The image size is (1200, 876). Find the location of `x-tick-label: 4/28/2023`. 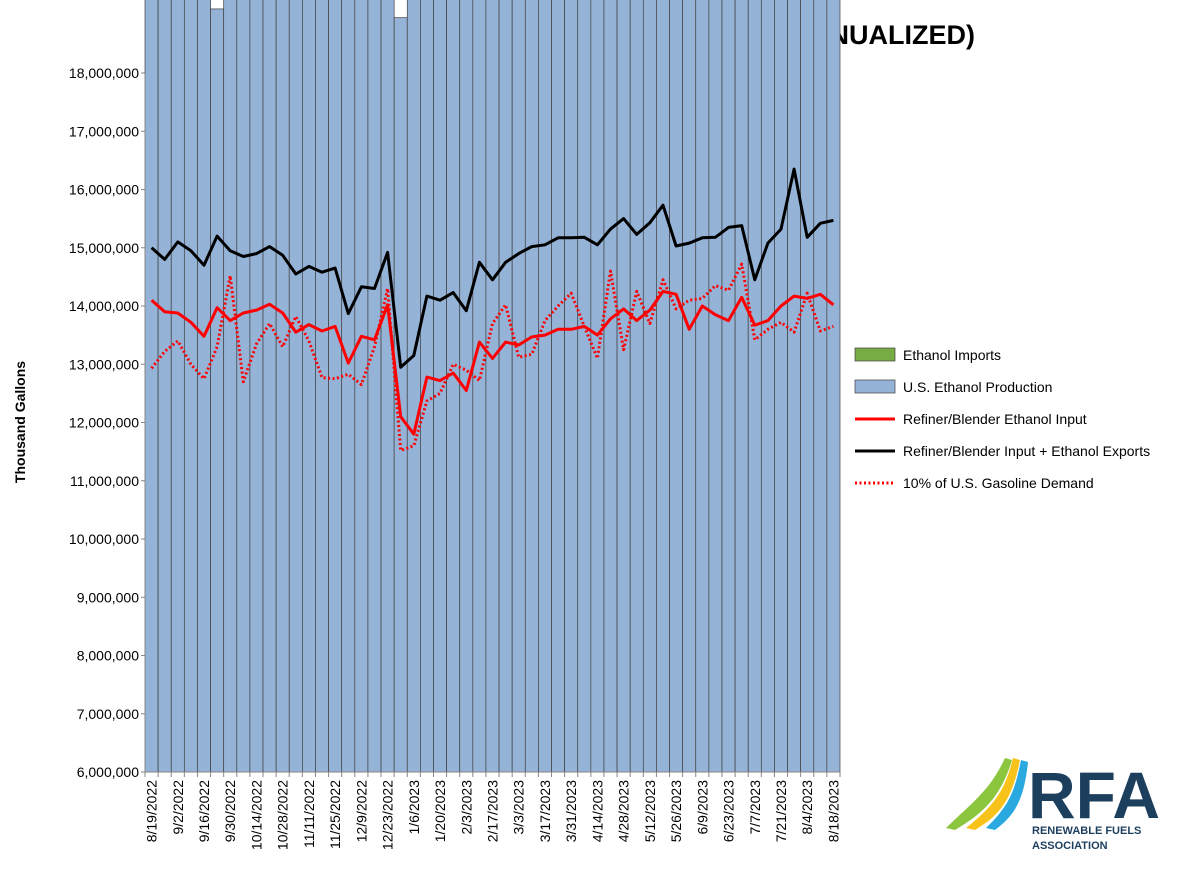

x-tick-label: 4/28/2023 is located at coordinates (624, 811).